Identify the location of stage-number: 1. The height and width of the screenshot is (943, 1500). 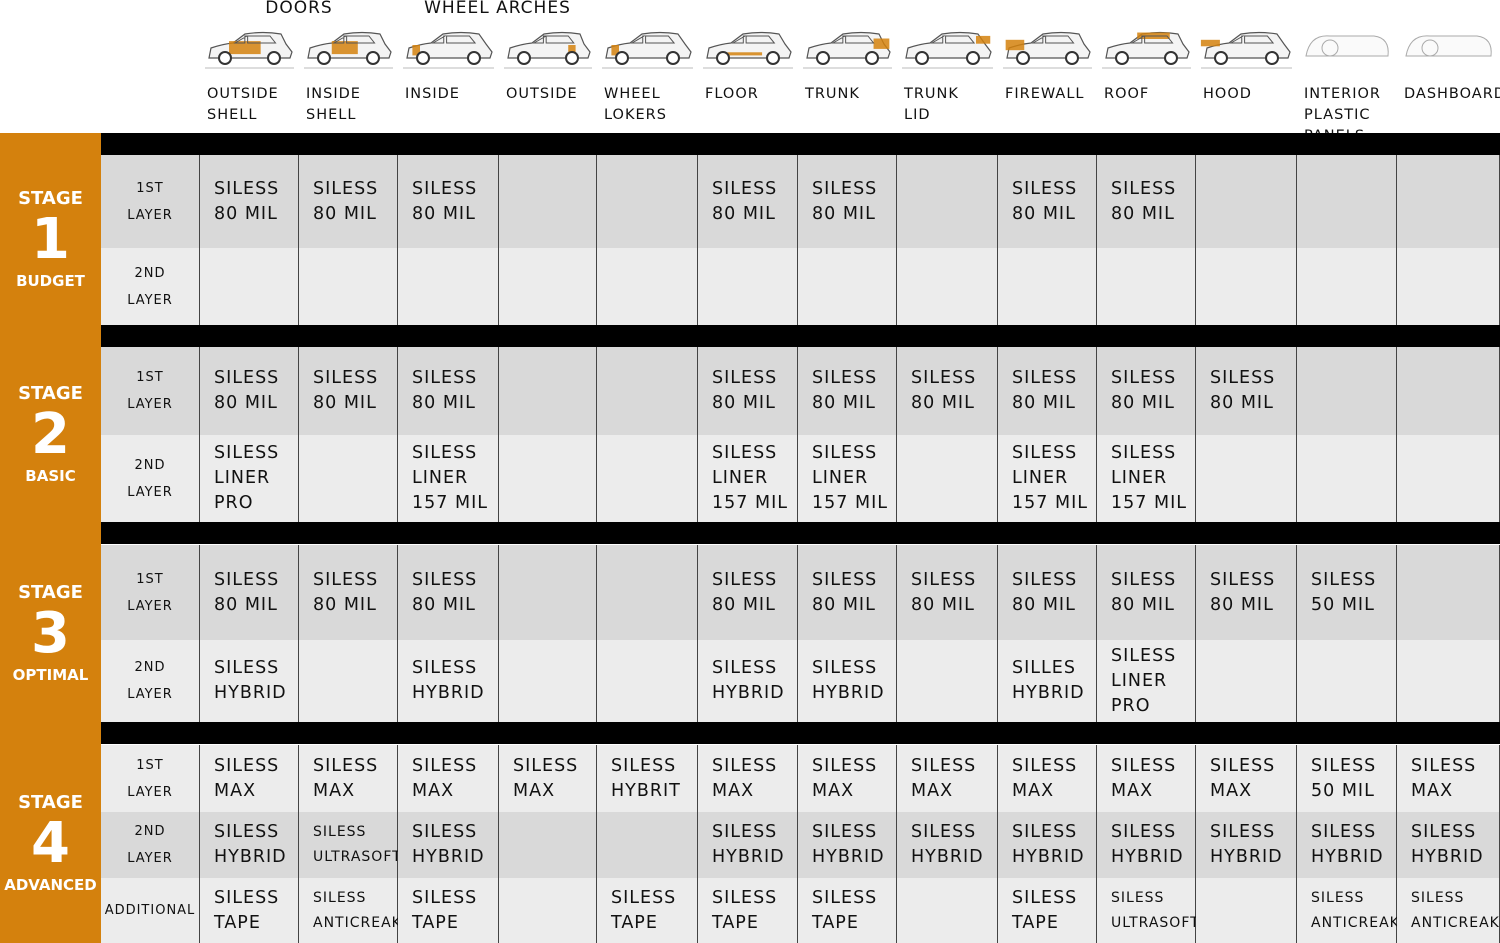
(50, 239).